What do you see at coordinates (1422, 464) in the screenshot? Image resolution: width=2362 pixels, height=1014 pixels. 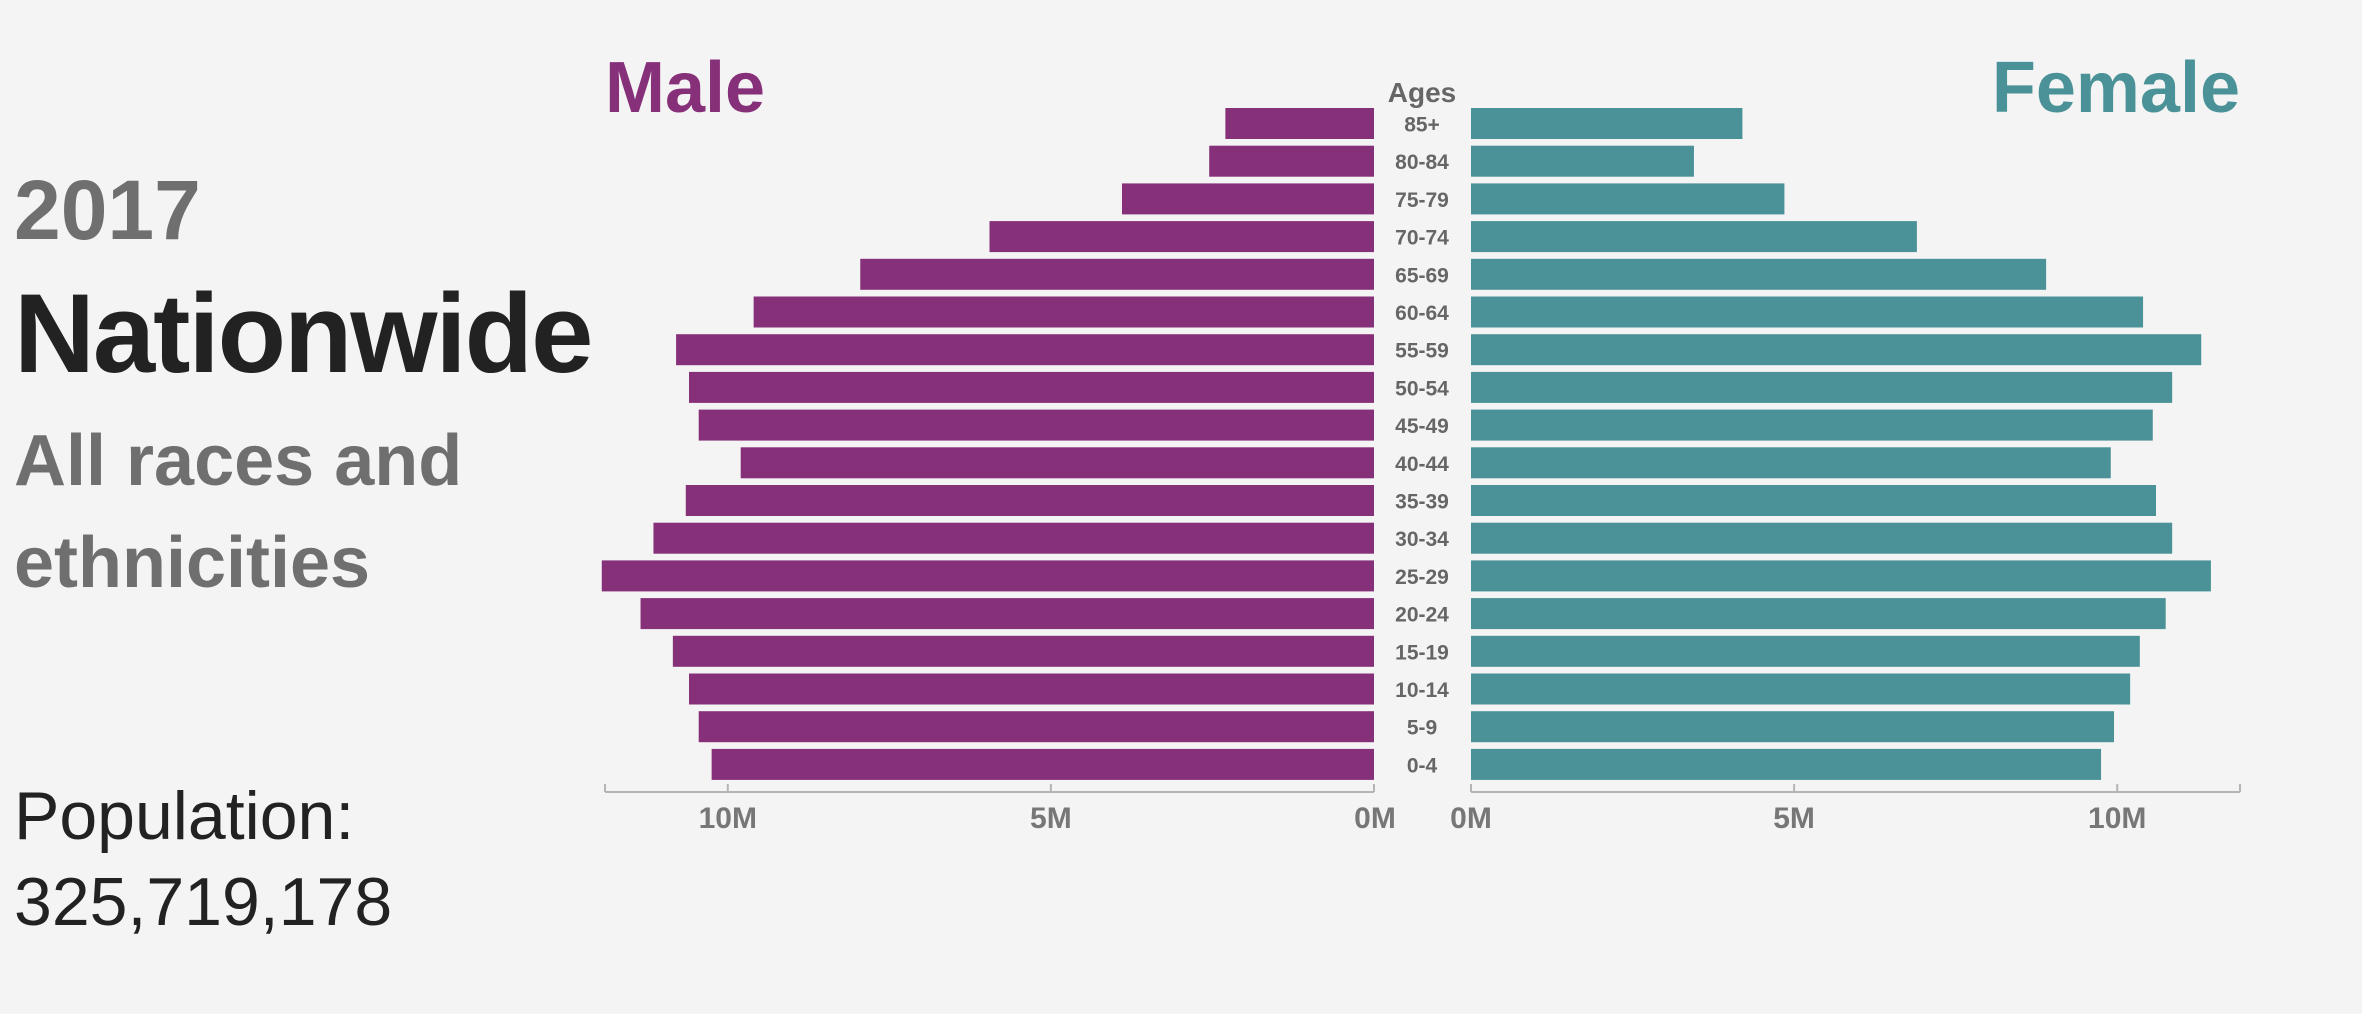 I see `age-group-label: 40-44` at bounding box center [1422, 464].